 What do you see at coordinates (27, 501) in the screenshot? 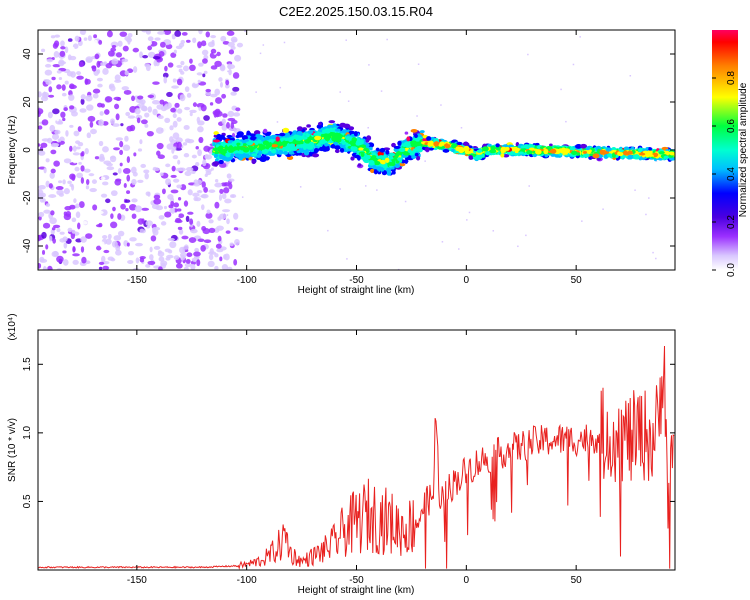
I see `y-tick-label: 0.5` at bounding box center [27, 501].